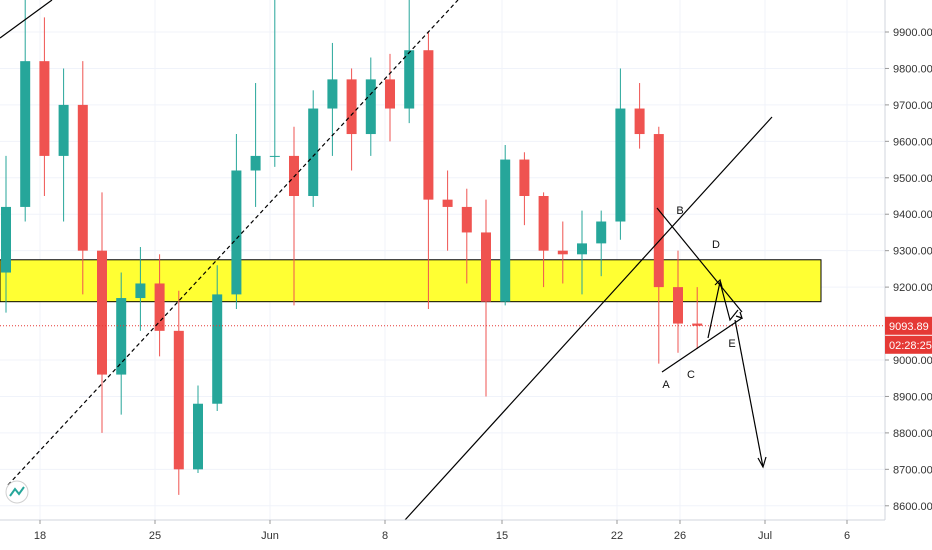 The height and width of the screenshot is (550, 932). I want to click on price-axis-background, so click(908, 275).